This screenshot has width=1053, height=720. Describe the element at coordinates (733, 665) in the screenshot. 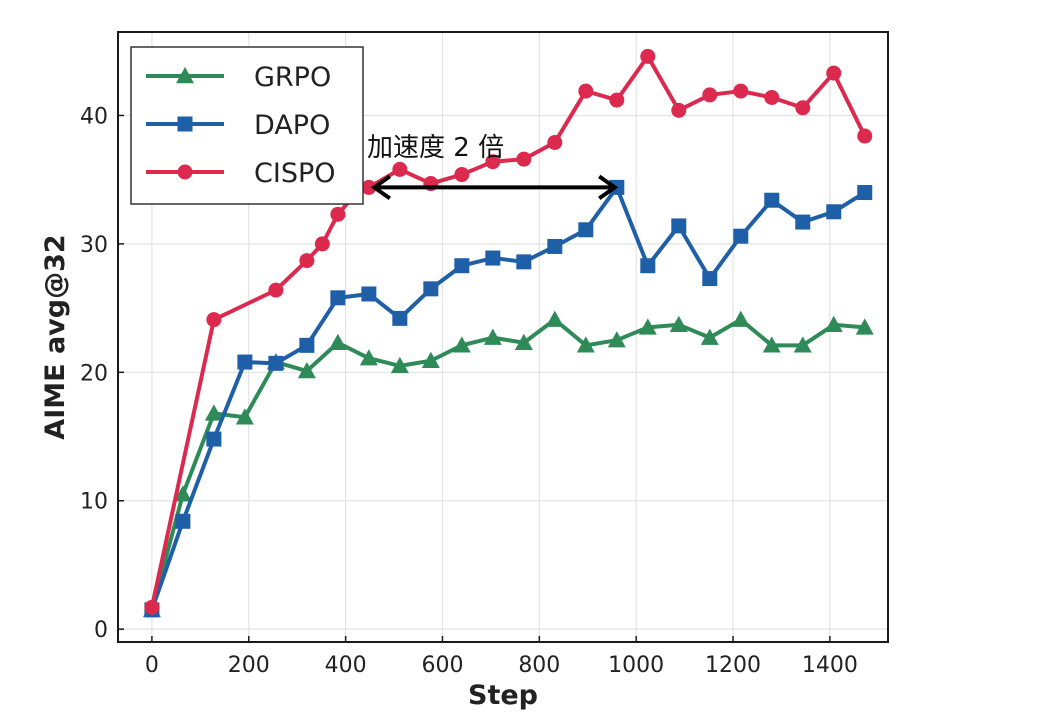

I see `x-tick-label: 1200` at that location.